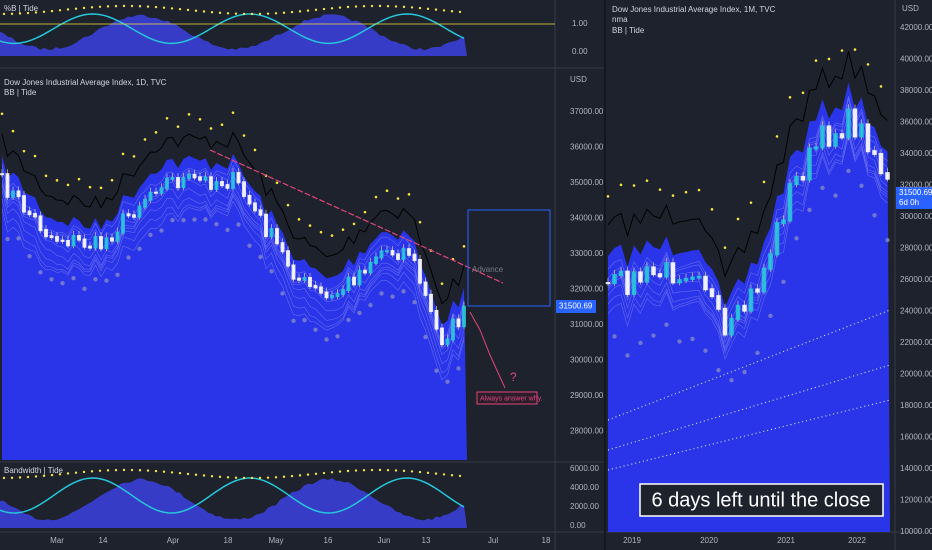 The width and height of the screenshot is (932, 550). I want to click on y-tick-label: 34000.00, so click(916, 153).